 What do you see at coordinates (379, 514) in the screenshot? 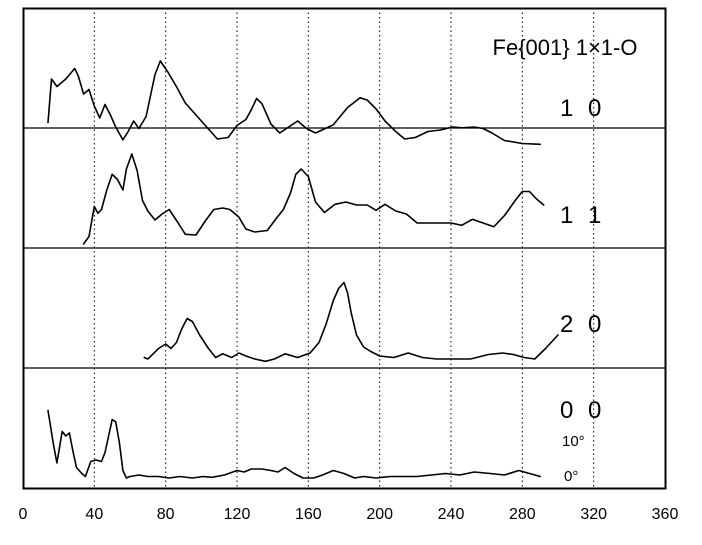
I see `x-tick-label-200: 200` at bounding box center [379, 514].